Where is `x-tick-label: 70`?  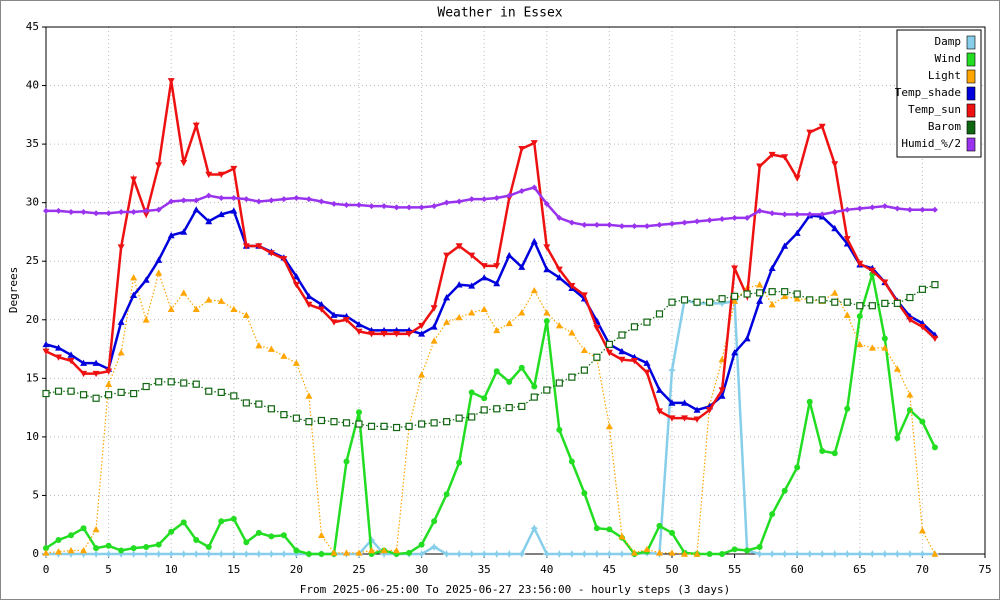
x-tick-label: 70 is located at coordinates (922, 569).